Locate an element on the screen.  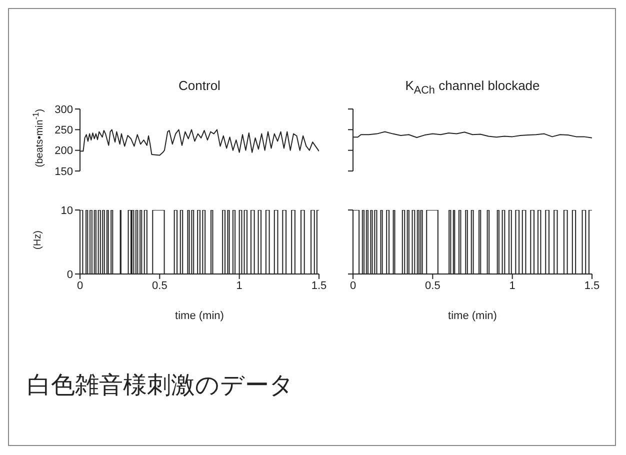
y-tick-label: 300 is located at coordinates (63, 110).